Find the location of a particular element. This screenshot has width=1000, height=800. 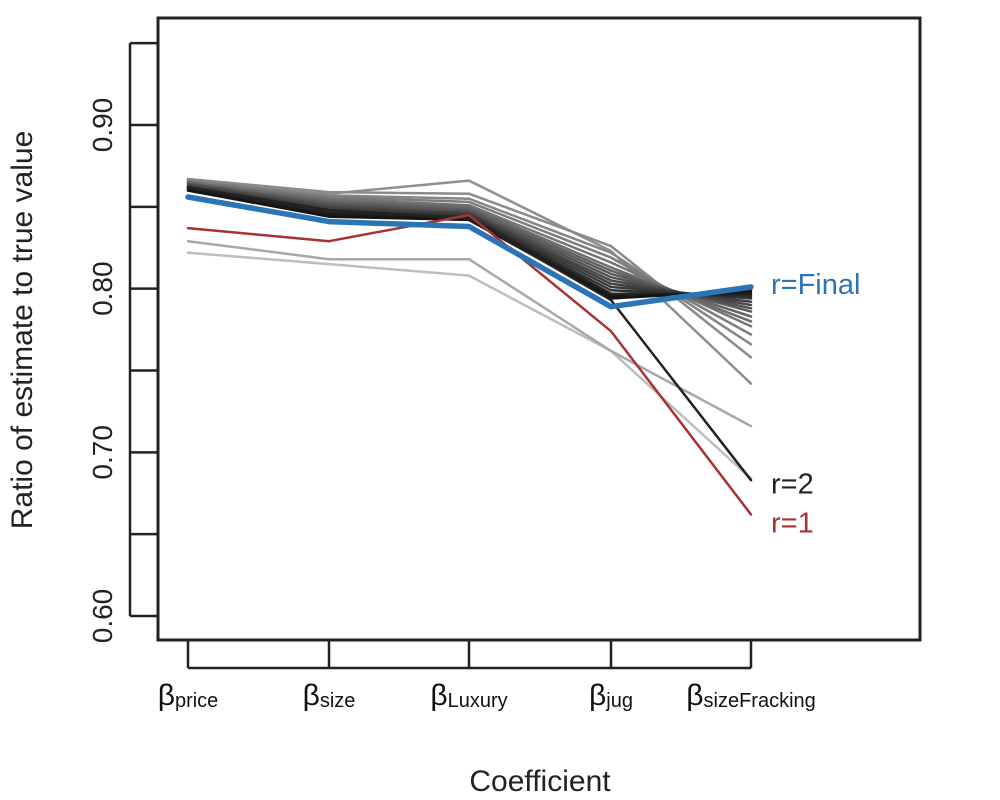

y-tick-label-1: 0.70 is located at coordinates (102, 452).